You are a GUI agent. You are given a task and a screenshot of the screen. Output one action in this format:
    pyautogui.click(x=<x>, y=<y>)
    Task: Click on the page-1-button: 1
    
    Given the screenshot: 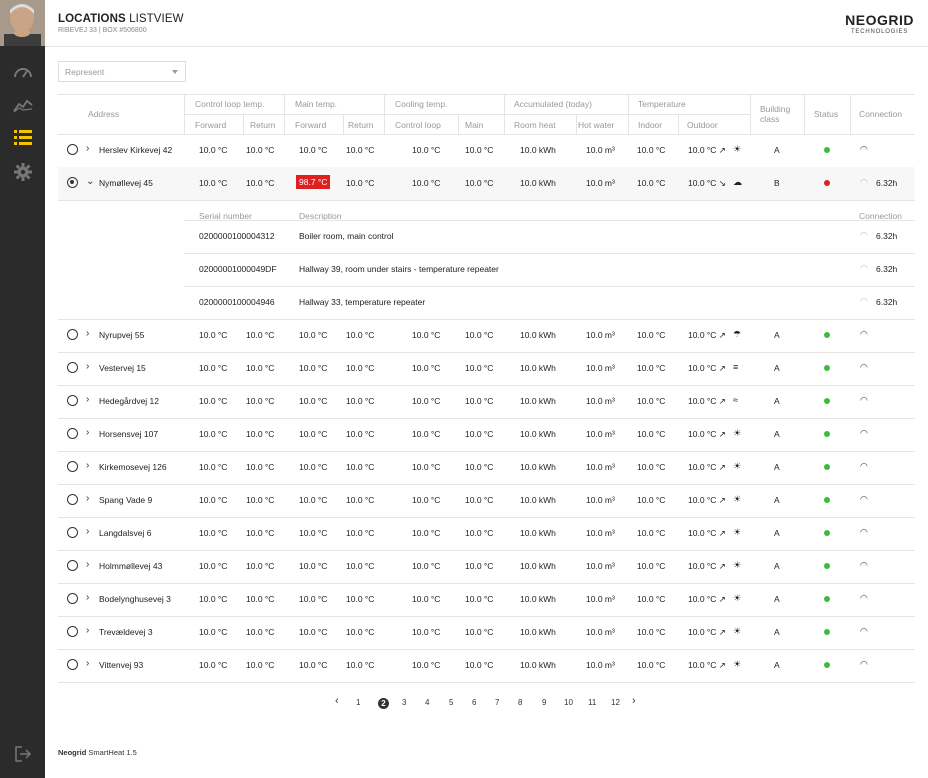 What is the action you would take?
    pyautogui.click(x=358, y=702)
    